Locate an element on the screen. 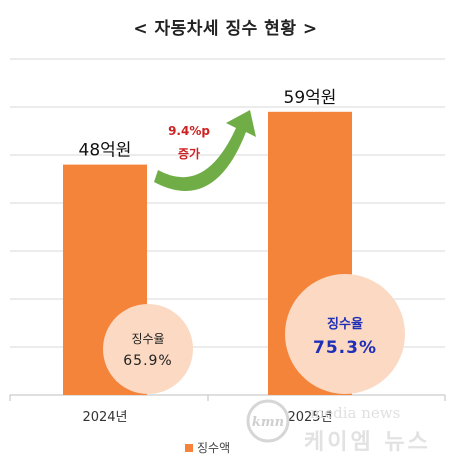 Image resolution: width=451 pixels, height=473 pixels. collection-rate-value: 65.9% is located at coordinates (147, 361).